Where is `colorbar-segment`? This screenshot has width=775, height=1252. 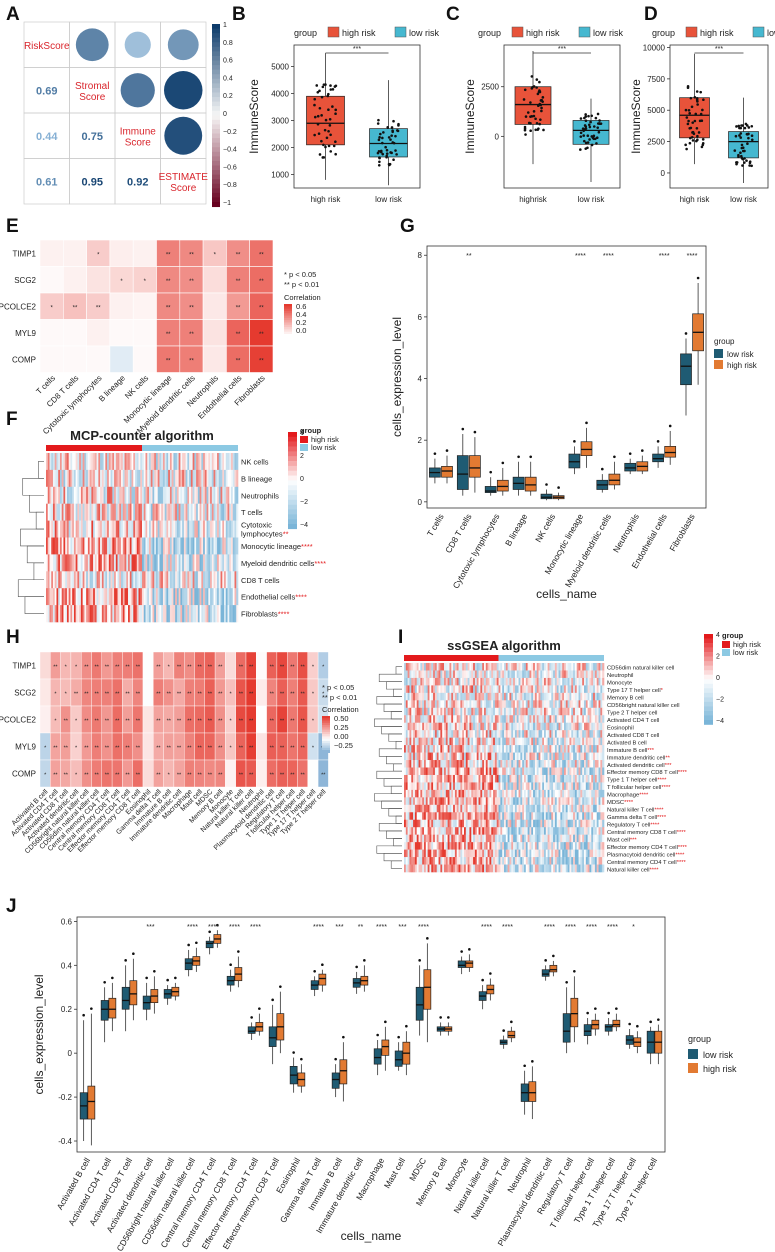
colorbar-segment is located at coordinates (216, 118).